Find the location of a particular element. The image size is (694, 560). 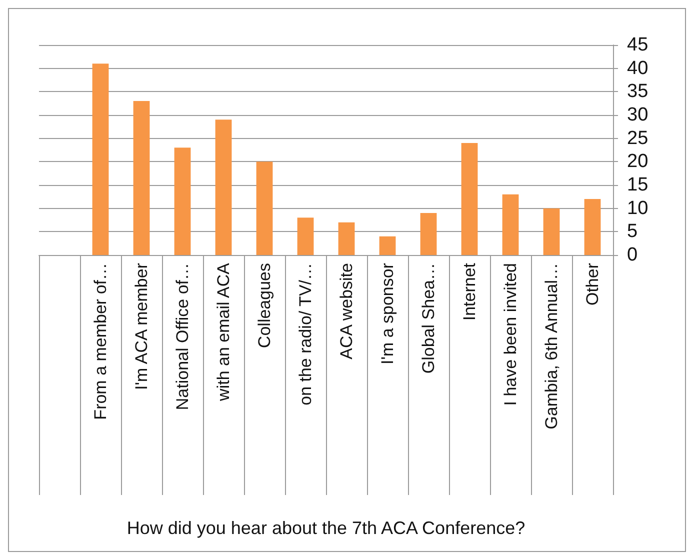

y-tick-label: 10 is located at coordinates (637, 208).